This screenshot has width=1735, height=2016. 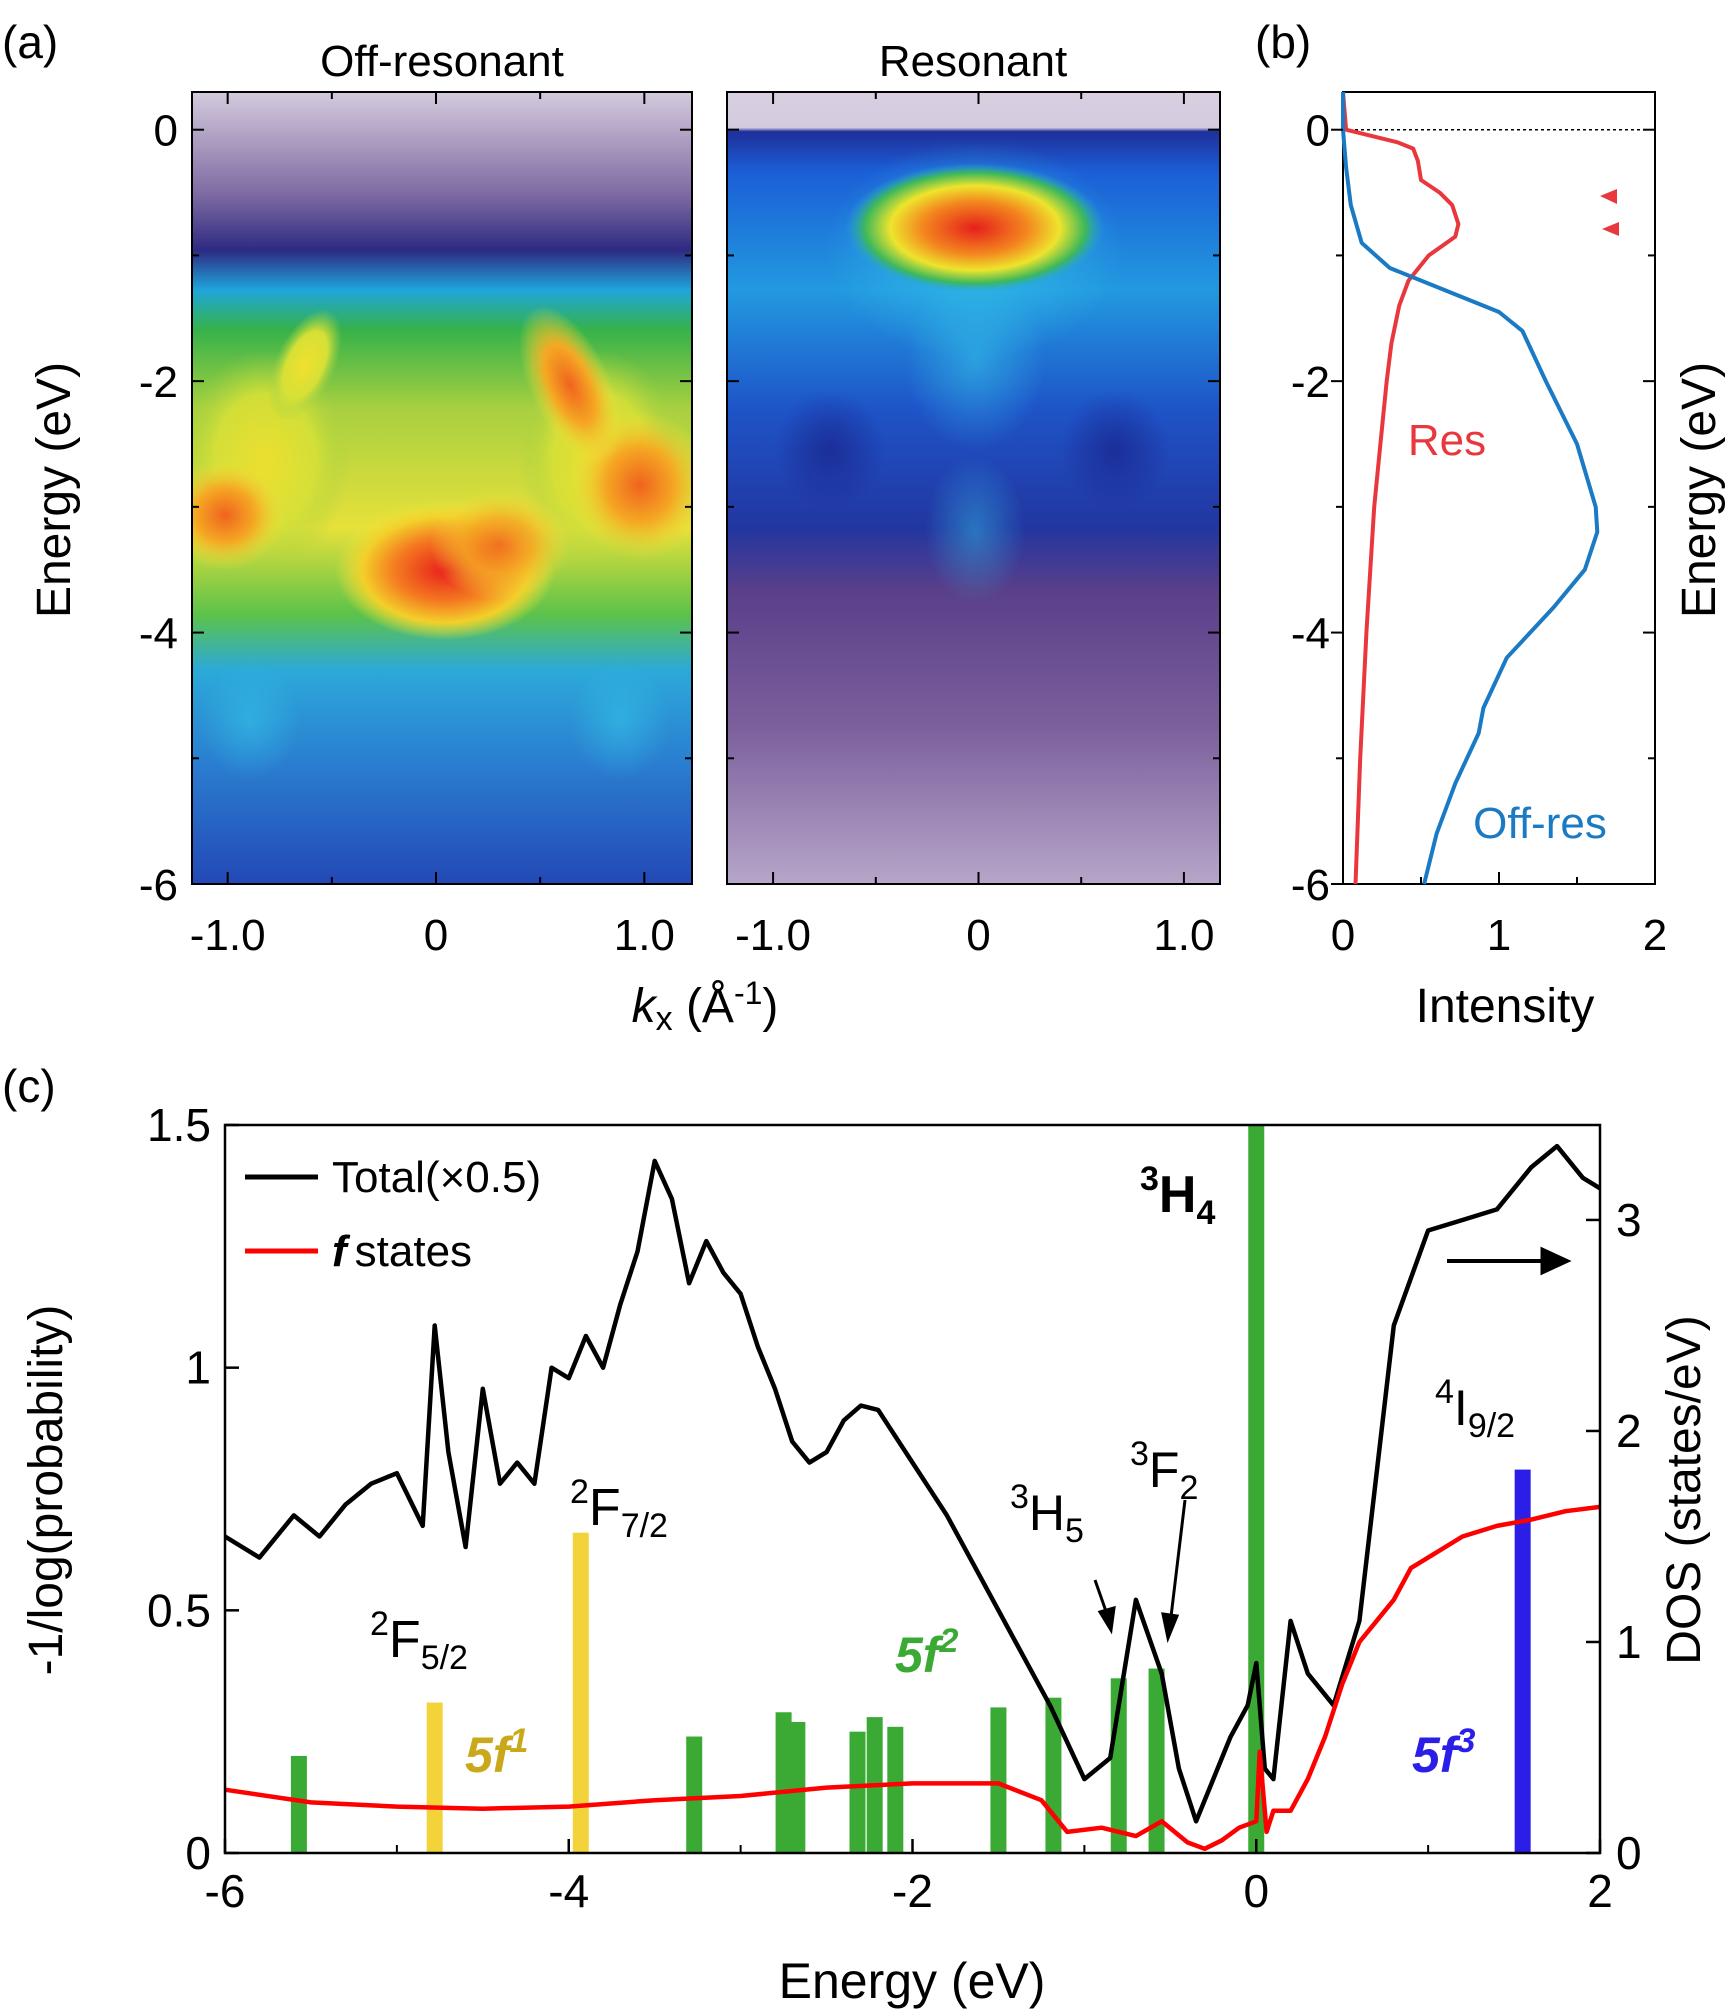 I want to click on a-ytick-label: -4, so click(x=158, y=634).